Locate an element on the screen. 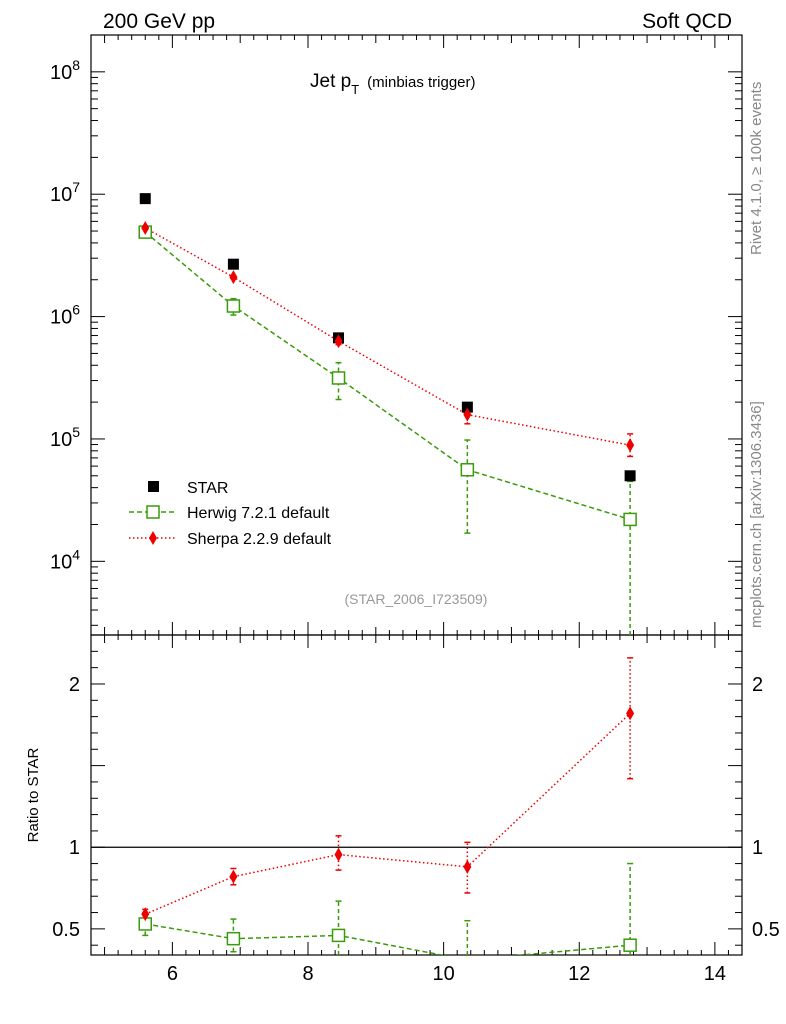 The image size is (786, 1024). ratio-sherpa-line is located at coordinates (387, 813).